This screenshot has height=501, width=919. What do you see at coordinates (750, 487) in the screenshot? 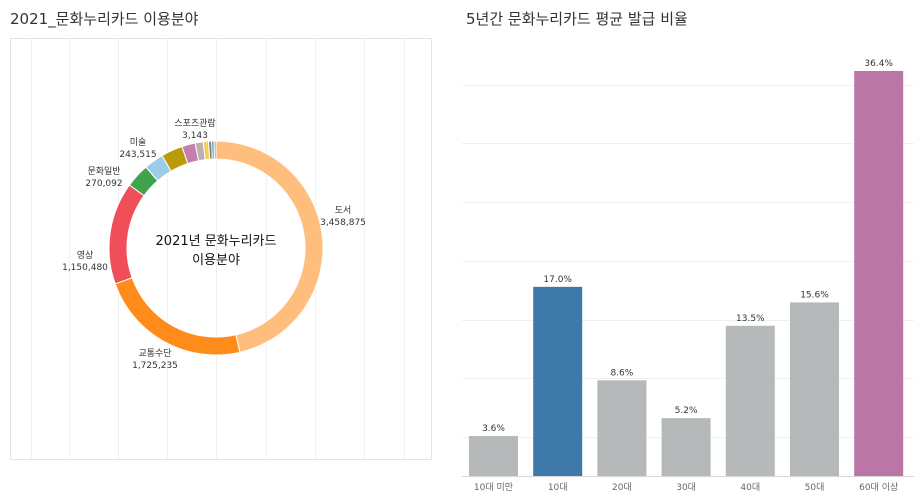
I see `bar-category-label: 40대` at bounding box center [750, 487].